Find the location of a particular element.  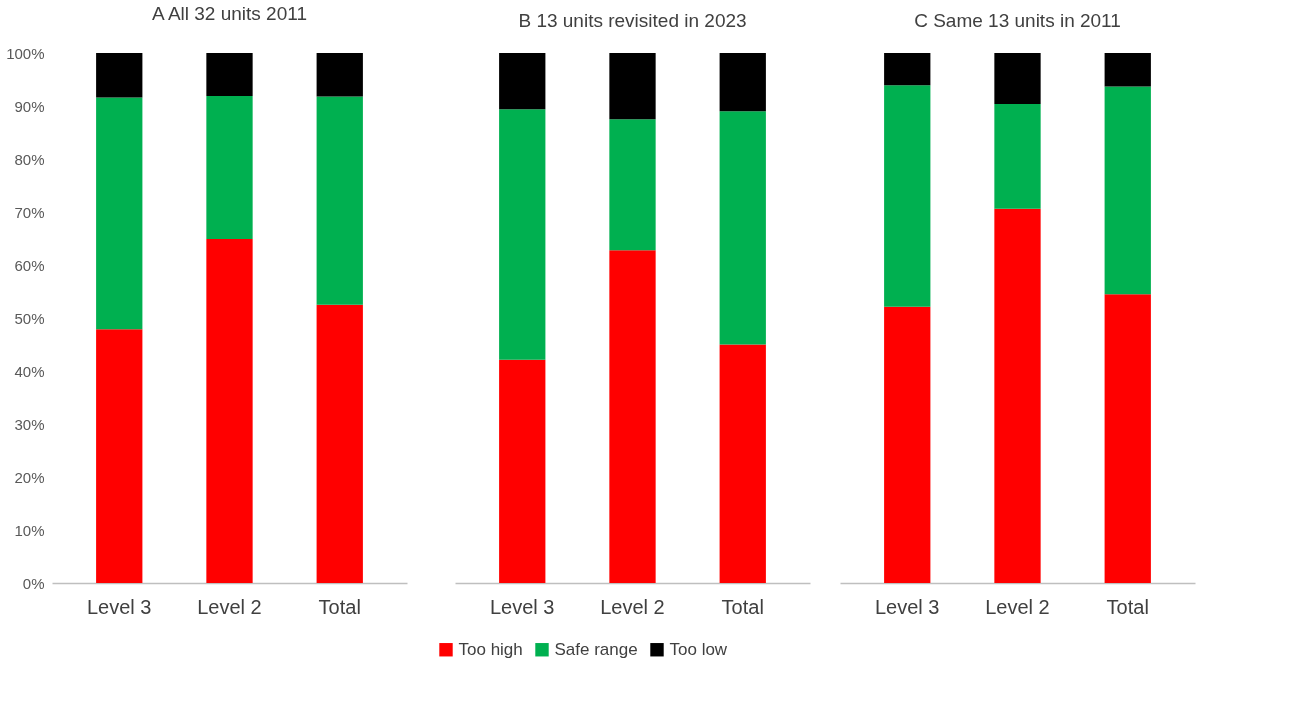

y-tick-label: 10% is located at coordinates (29, 530).